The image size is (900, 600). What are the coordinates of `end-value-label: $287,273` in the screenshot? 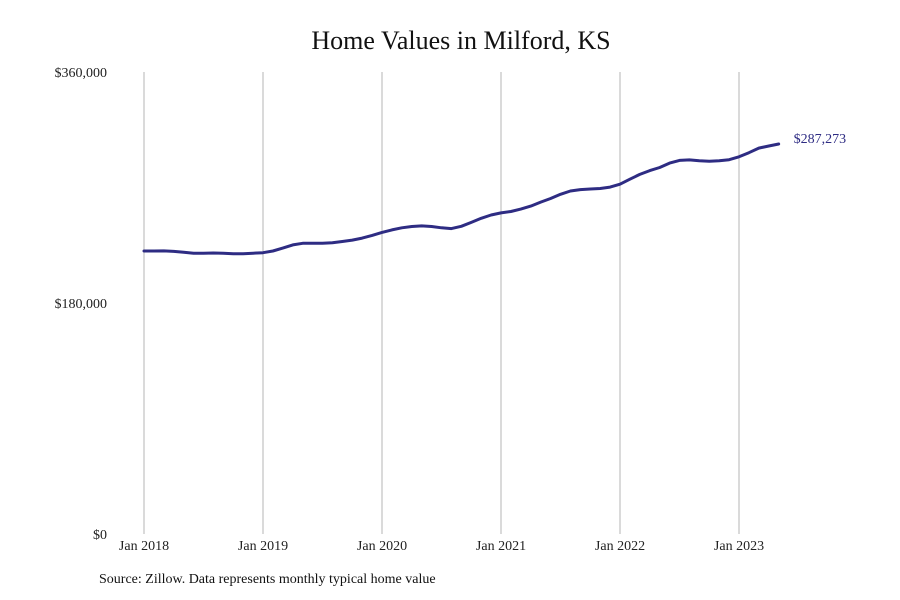 It's located at (820, 139).